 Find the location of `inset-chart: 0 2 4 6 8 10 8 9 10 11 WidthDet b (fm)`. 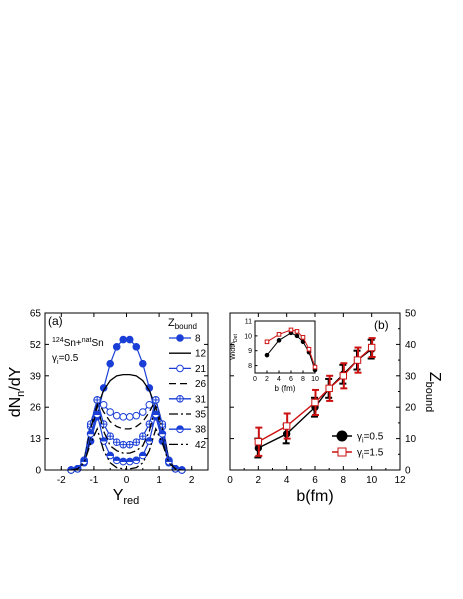

inset-chart: 0 2 4 6 8 10 8 9 10 11 WidthDet b (fm) is located at coordinates (274, 356).